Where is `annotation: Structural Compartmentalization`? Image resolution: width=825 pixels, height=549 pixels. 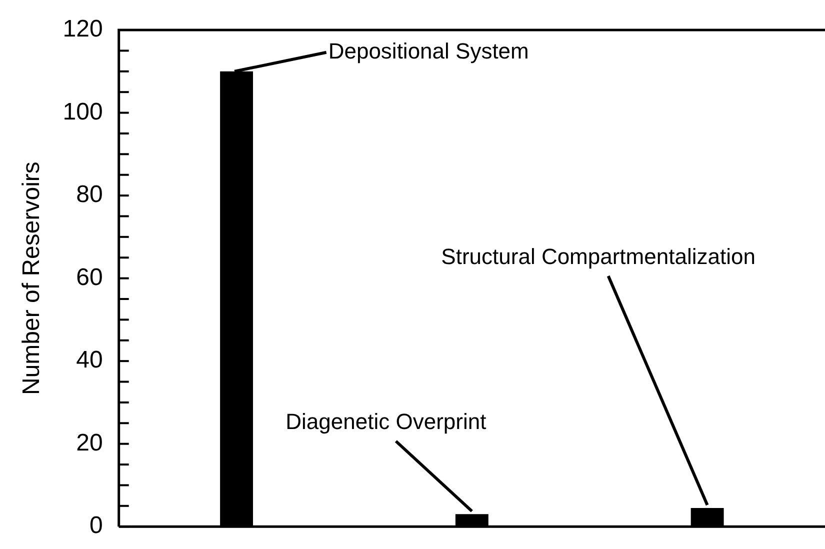 annotation: Structural Compartmentalization is located at coordinates (598, 257).